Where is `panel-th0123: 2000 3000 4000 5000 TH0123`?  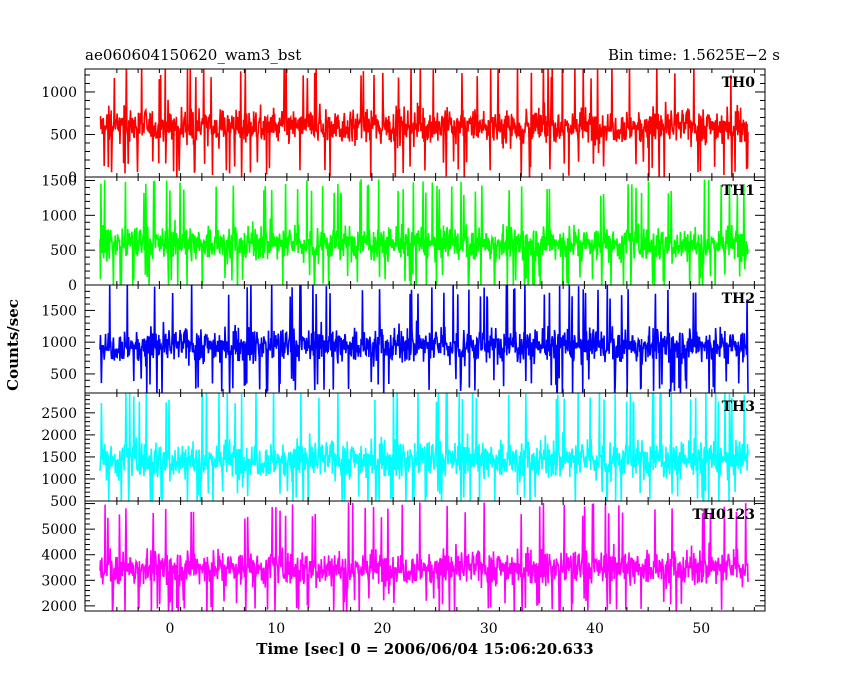 panel-th0123: 2000 3000 4000 5000 TH0123 is located at coordinates (403, 557).